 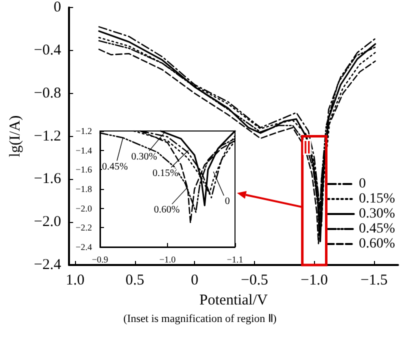 I want to click on y-tick-label: −0.8, so click(x=48, y=93).